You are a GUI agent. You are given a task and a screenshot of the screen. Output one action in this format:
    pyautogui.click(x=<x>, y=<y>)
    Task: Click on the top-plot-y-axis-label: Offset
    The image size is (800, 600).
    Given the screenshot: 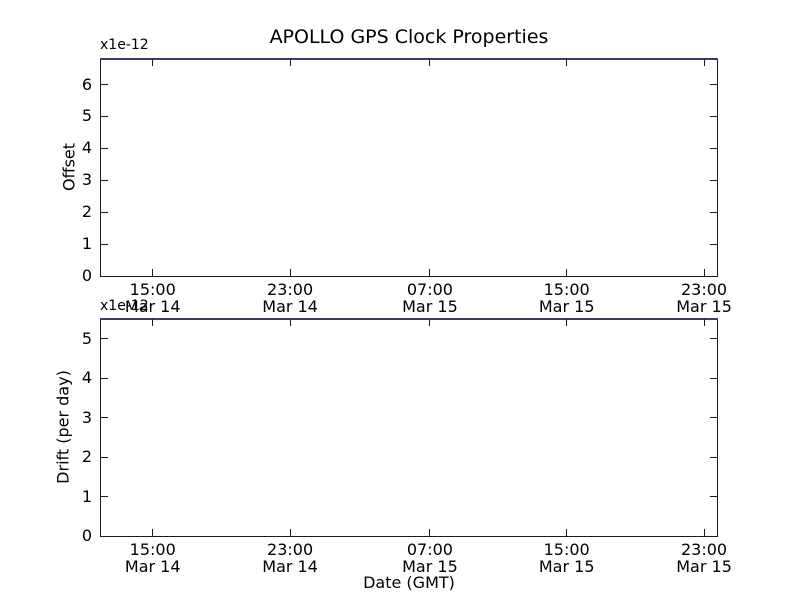 What is the action you would take?
    pyautogui.click(x=69, y=167)
    